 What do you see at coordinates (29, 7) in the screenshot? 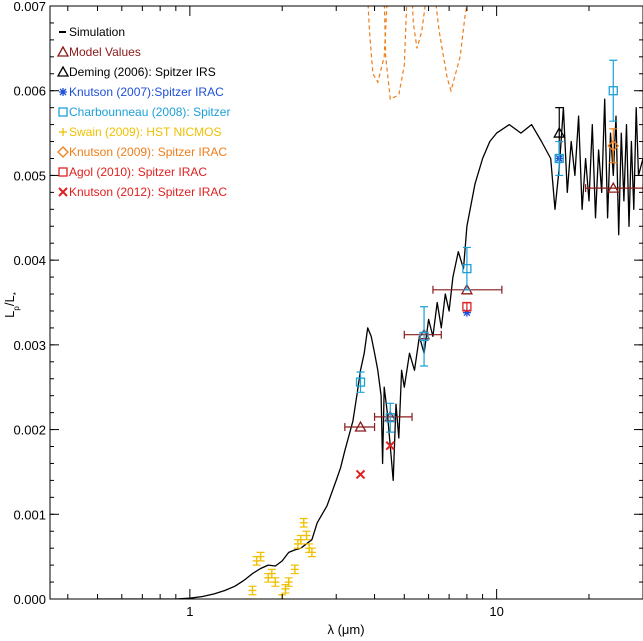
I see `y-tick-label: 0.007` at bounding box center [29, 7].